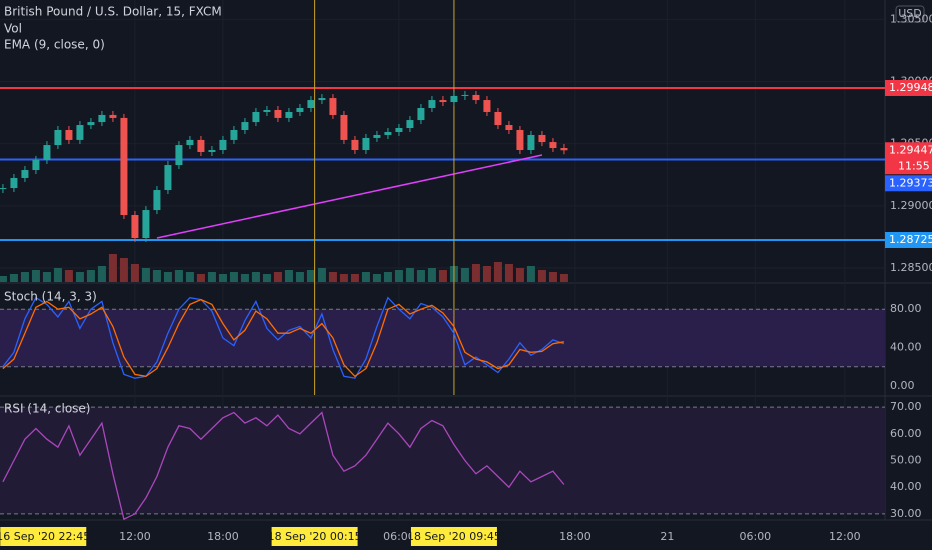 Image resolution: width=932 pixels, height=550 pixels. Describe the element at coordinates (454, 536) in the screenshot. I see `crosshair-label: 18 Sep '20 09:45` at that location.